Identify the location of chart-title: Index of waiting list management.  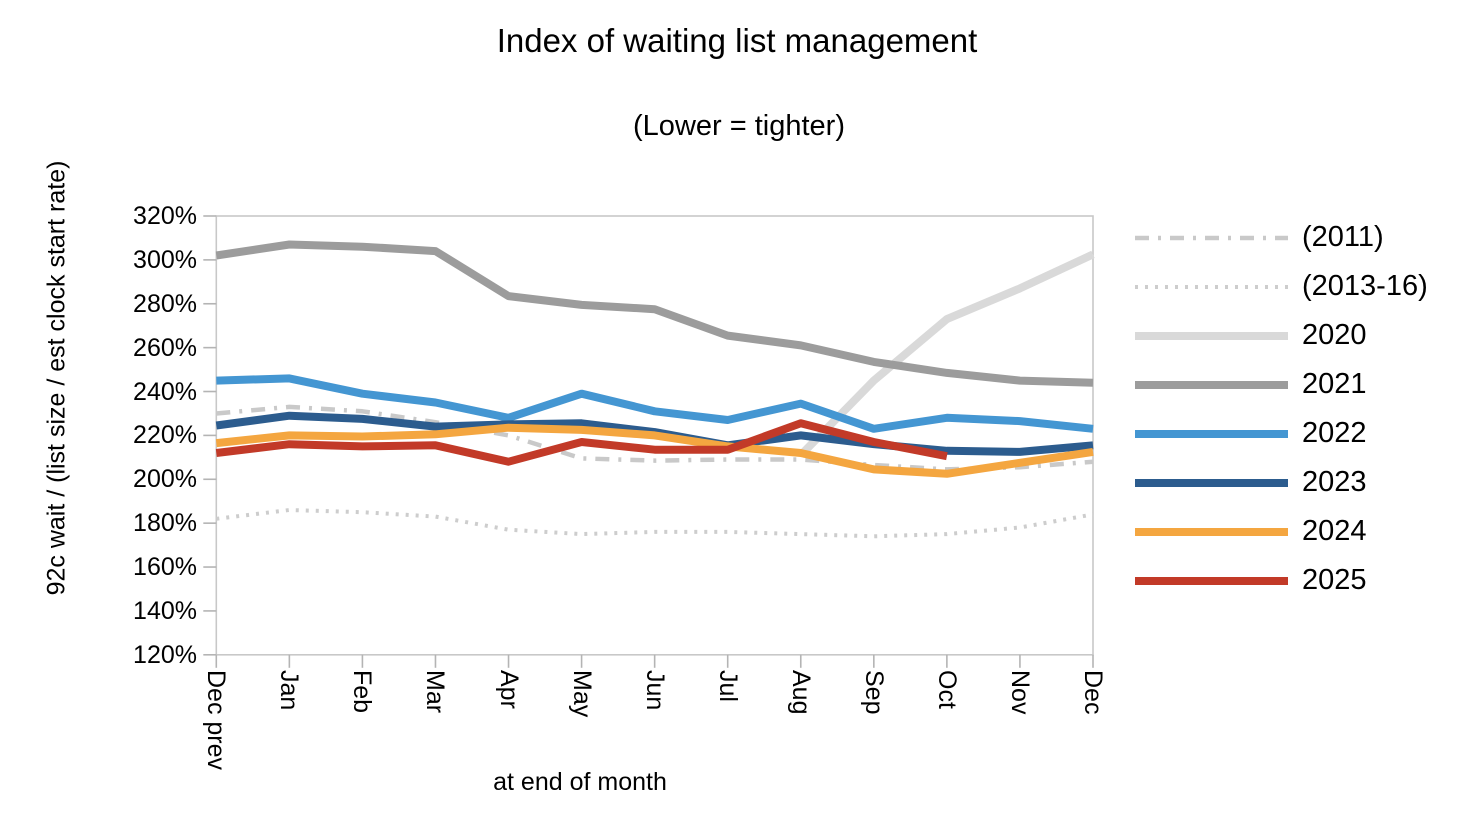
(737, 40).